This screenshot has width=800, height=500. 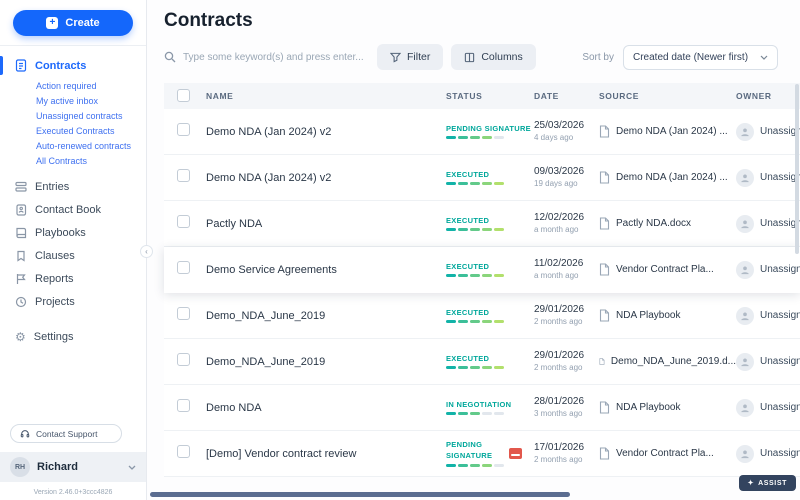 I want to click on gear-icon: ⚙, so click(x=20, y=336).